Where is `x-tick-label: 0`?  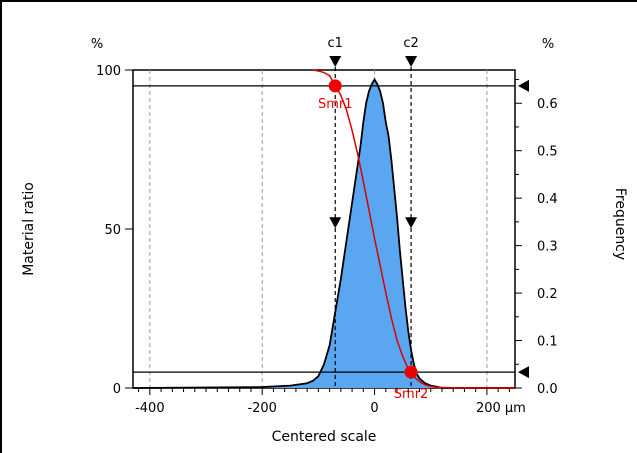
x-tick-label: 0 is located at coordinates (374, 408).